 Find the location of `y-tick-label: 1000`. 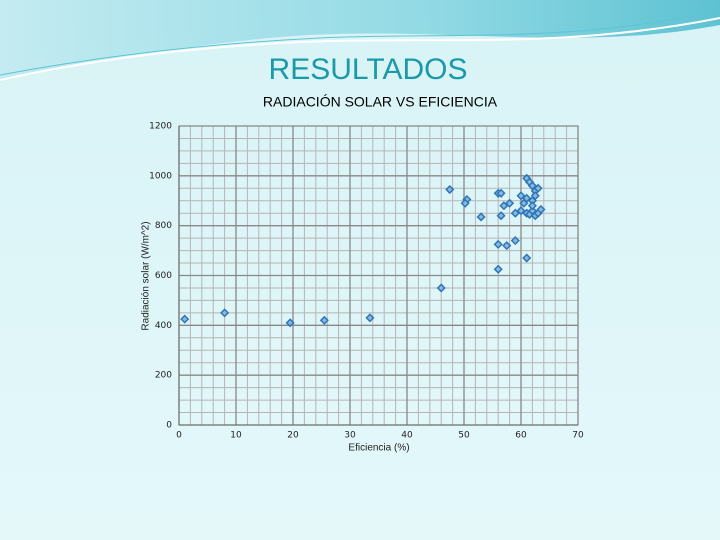

y-tick-label: 1000 is located at coordinates (160, 176).